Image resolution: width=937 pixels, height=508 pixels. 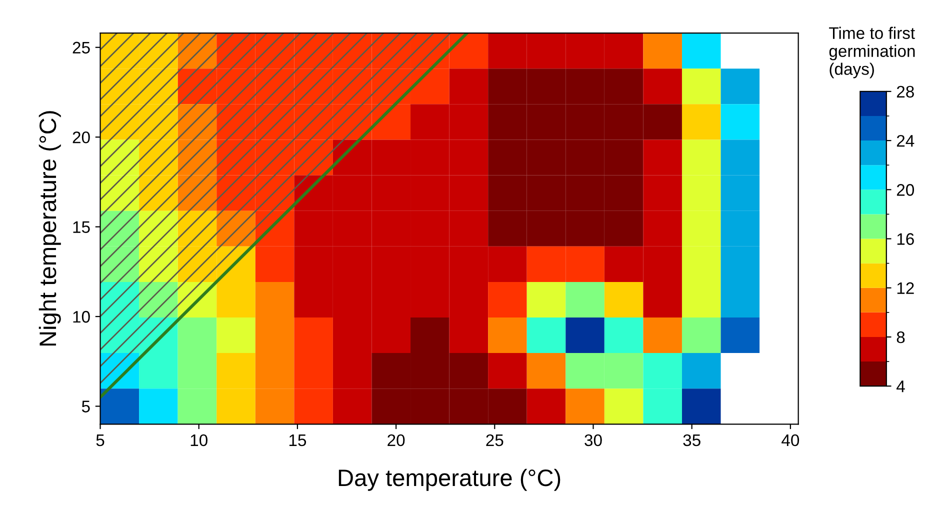 I want to click on x-tick-label: 15, so click(x=297, y=440).